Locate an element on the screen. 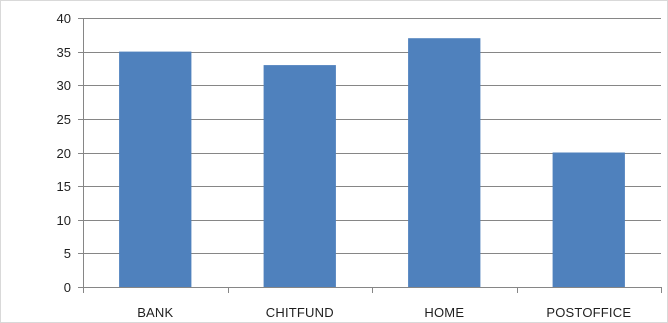 The image size is (668, 323). y-tick-label: 10 is located at coordinates (64, 220).